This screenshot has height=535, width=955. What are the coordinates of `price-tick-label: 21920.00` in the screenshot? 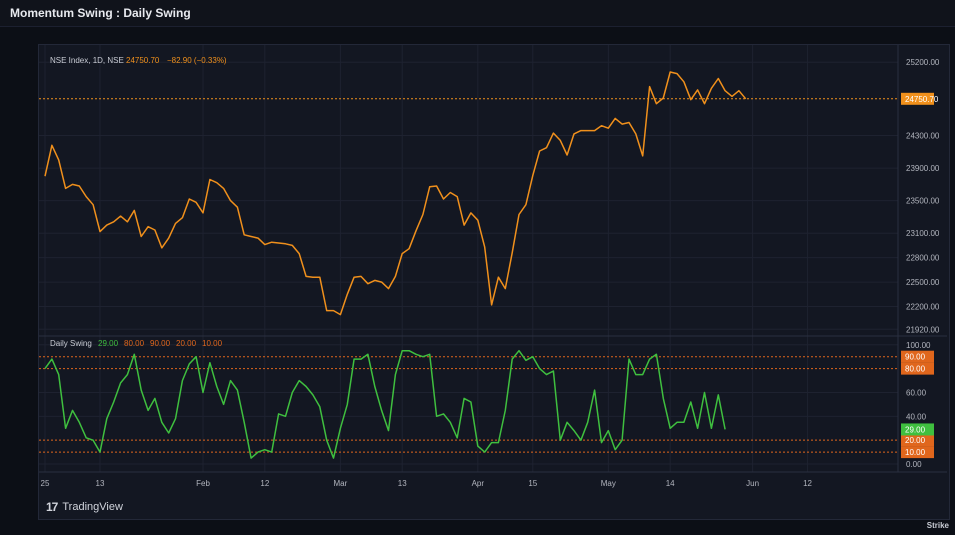 It's located at (923, 329).